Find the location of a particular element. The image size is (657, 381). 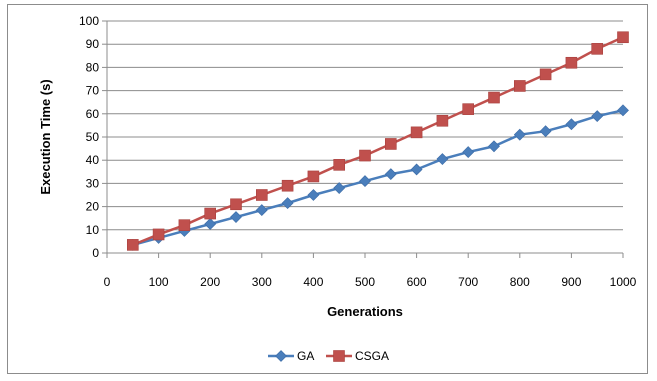

x-axis-title: Generations is located at coordinates (365, 311).